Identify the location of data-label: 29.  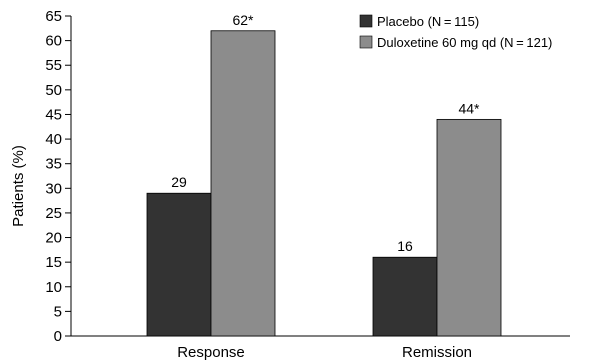
(179, 182).